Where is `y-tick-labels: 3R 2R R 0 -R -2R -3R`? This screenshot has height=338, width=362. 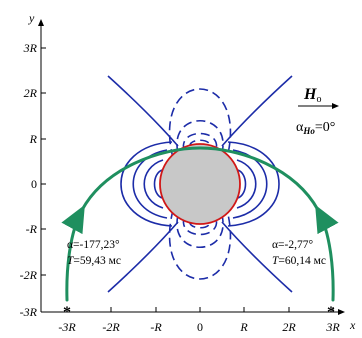
y-tick-labels: 3R 2R R 0 -R -2R -3R is located at coordinates (29, 180).